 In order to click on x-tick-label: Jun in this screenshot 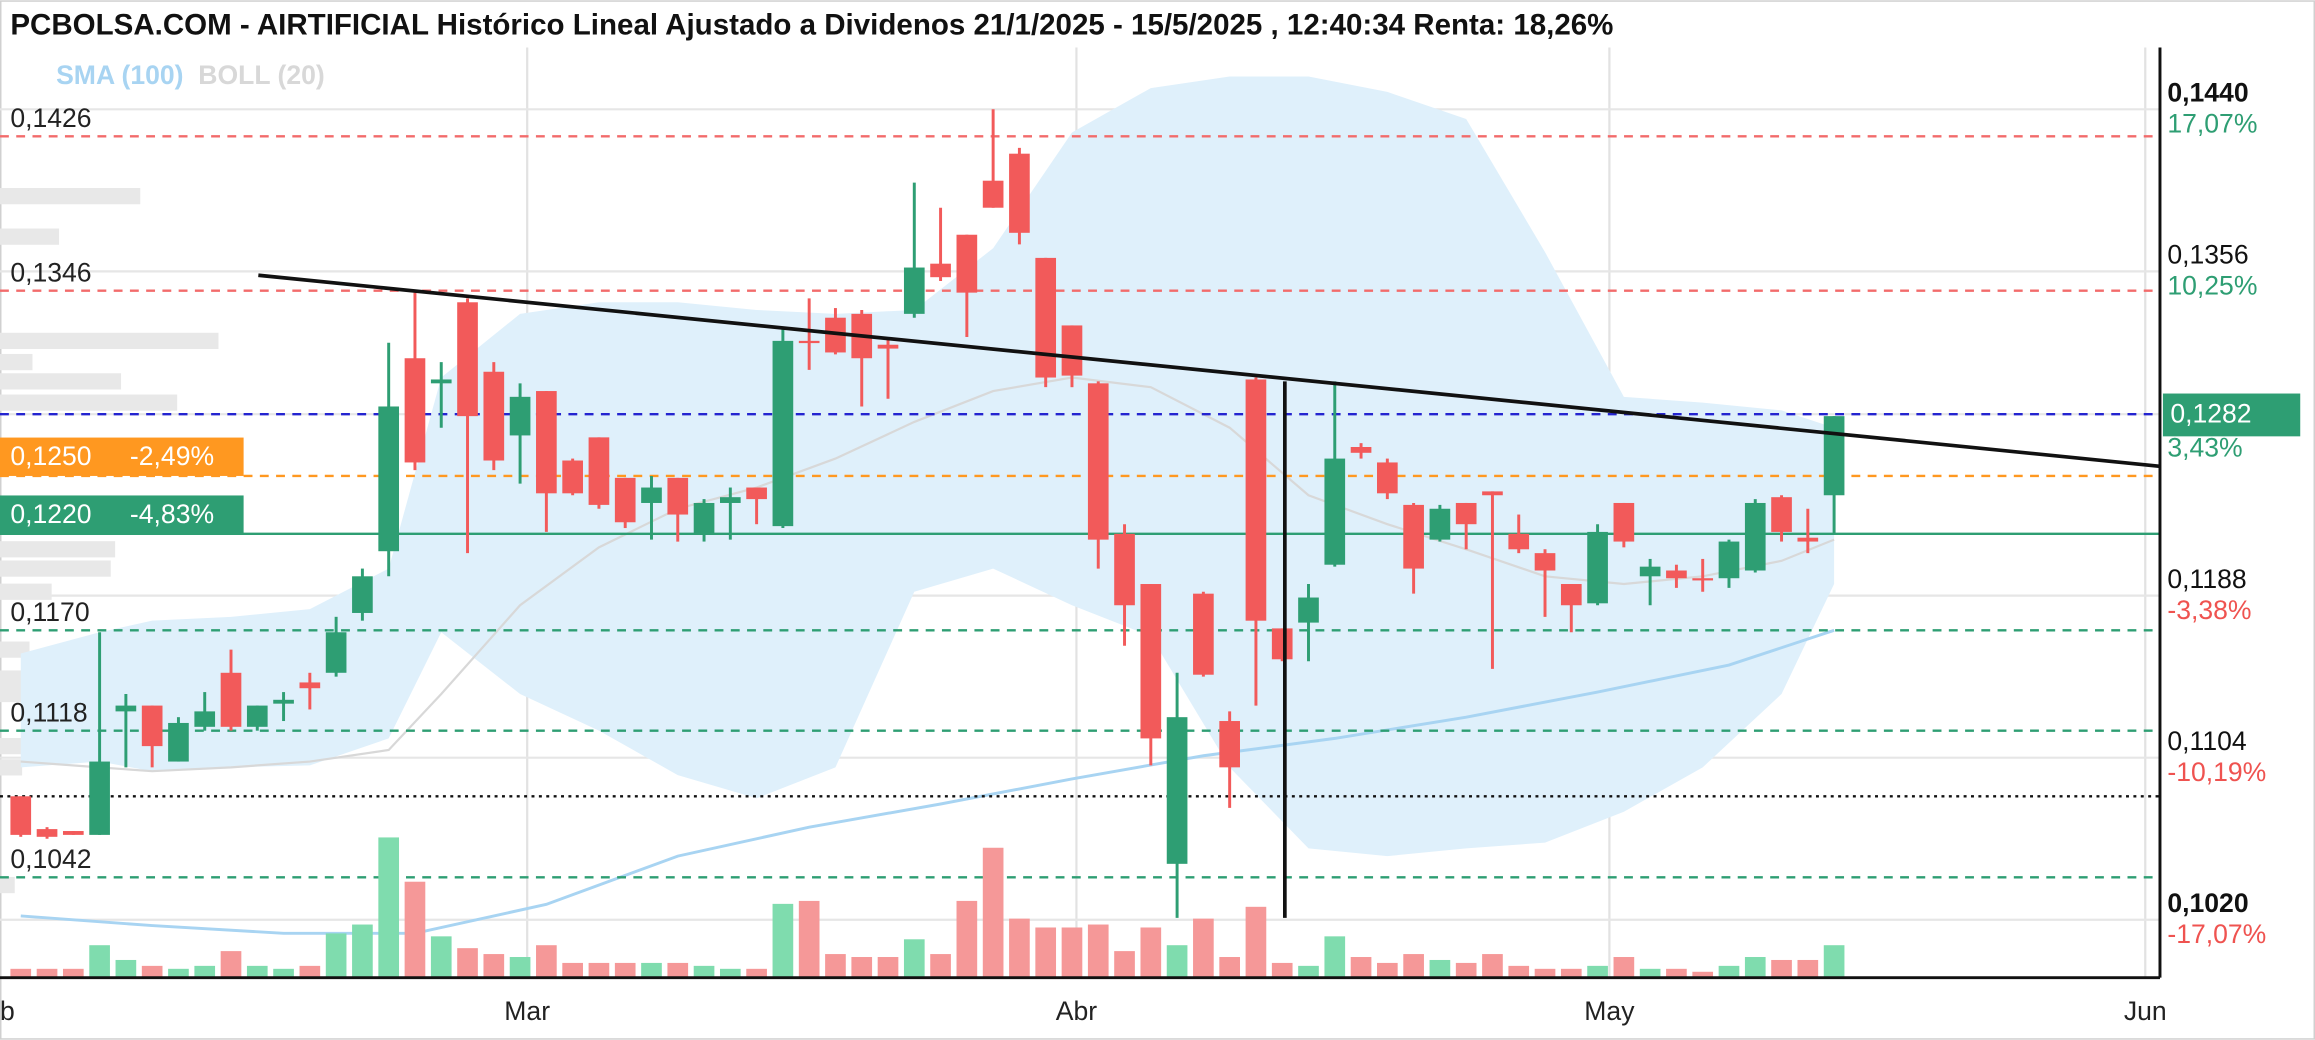, I will do `click(2145, 1011)`.